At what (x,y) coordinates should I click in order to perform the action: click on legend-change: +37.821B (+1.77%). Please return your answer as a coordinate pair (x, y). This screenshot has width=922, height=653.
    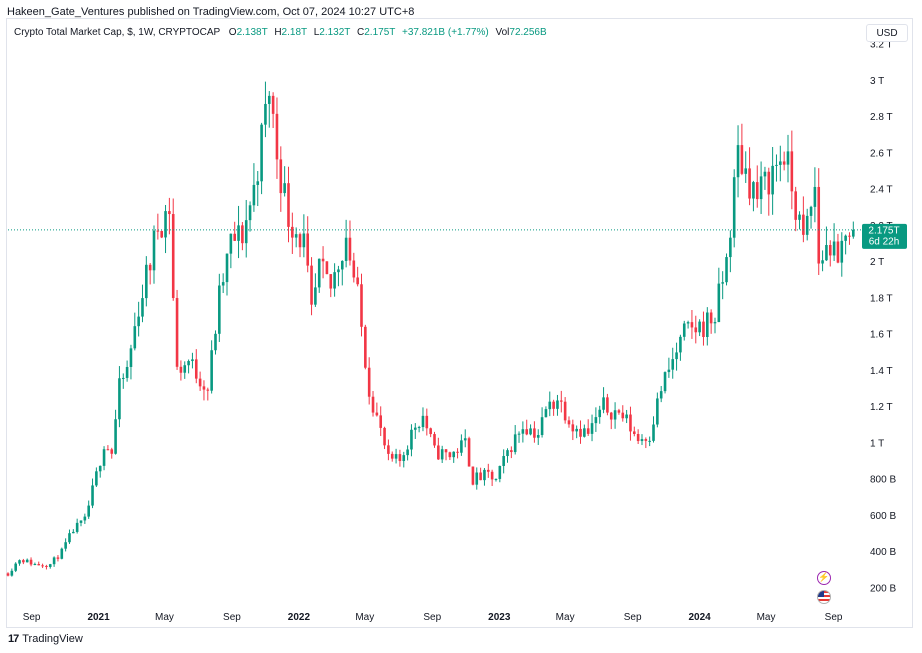
    Looking at the image, I should click on (445, 32).